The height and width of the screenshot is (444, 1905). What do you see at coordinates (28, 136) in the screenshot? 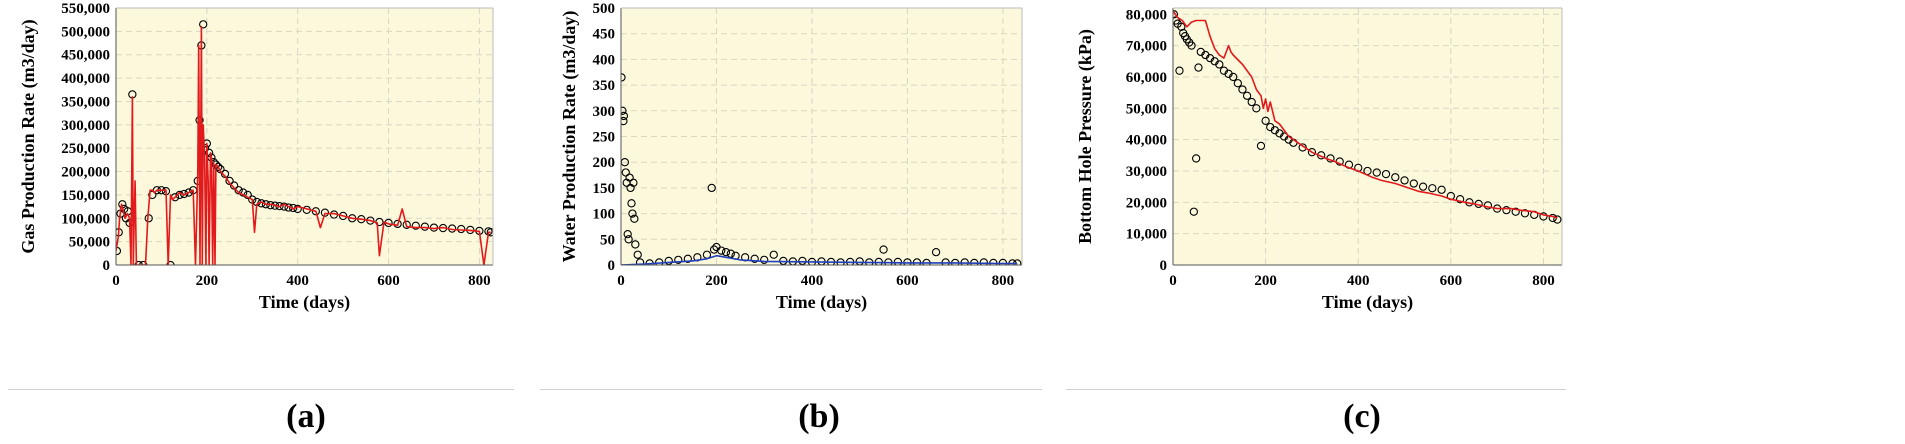
I see `y-axis-label: Gas Production Rate (m3/day)` at bounding box center [28, 136].